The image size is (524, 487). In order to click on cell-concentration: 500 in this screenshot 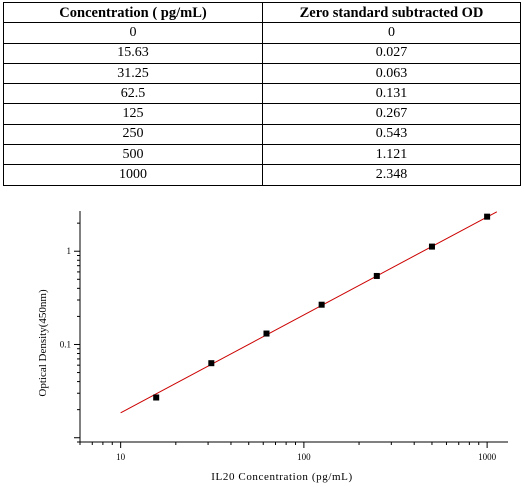, I will do `click(133, 155)`.